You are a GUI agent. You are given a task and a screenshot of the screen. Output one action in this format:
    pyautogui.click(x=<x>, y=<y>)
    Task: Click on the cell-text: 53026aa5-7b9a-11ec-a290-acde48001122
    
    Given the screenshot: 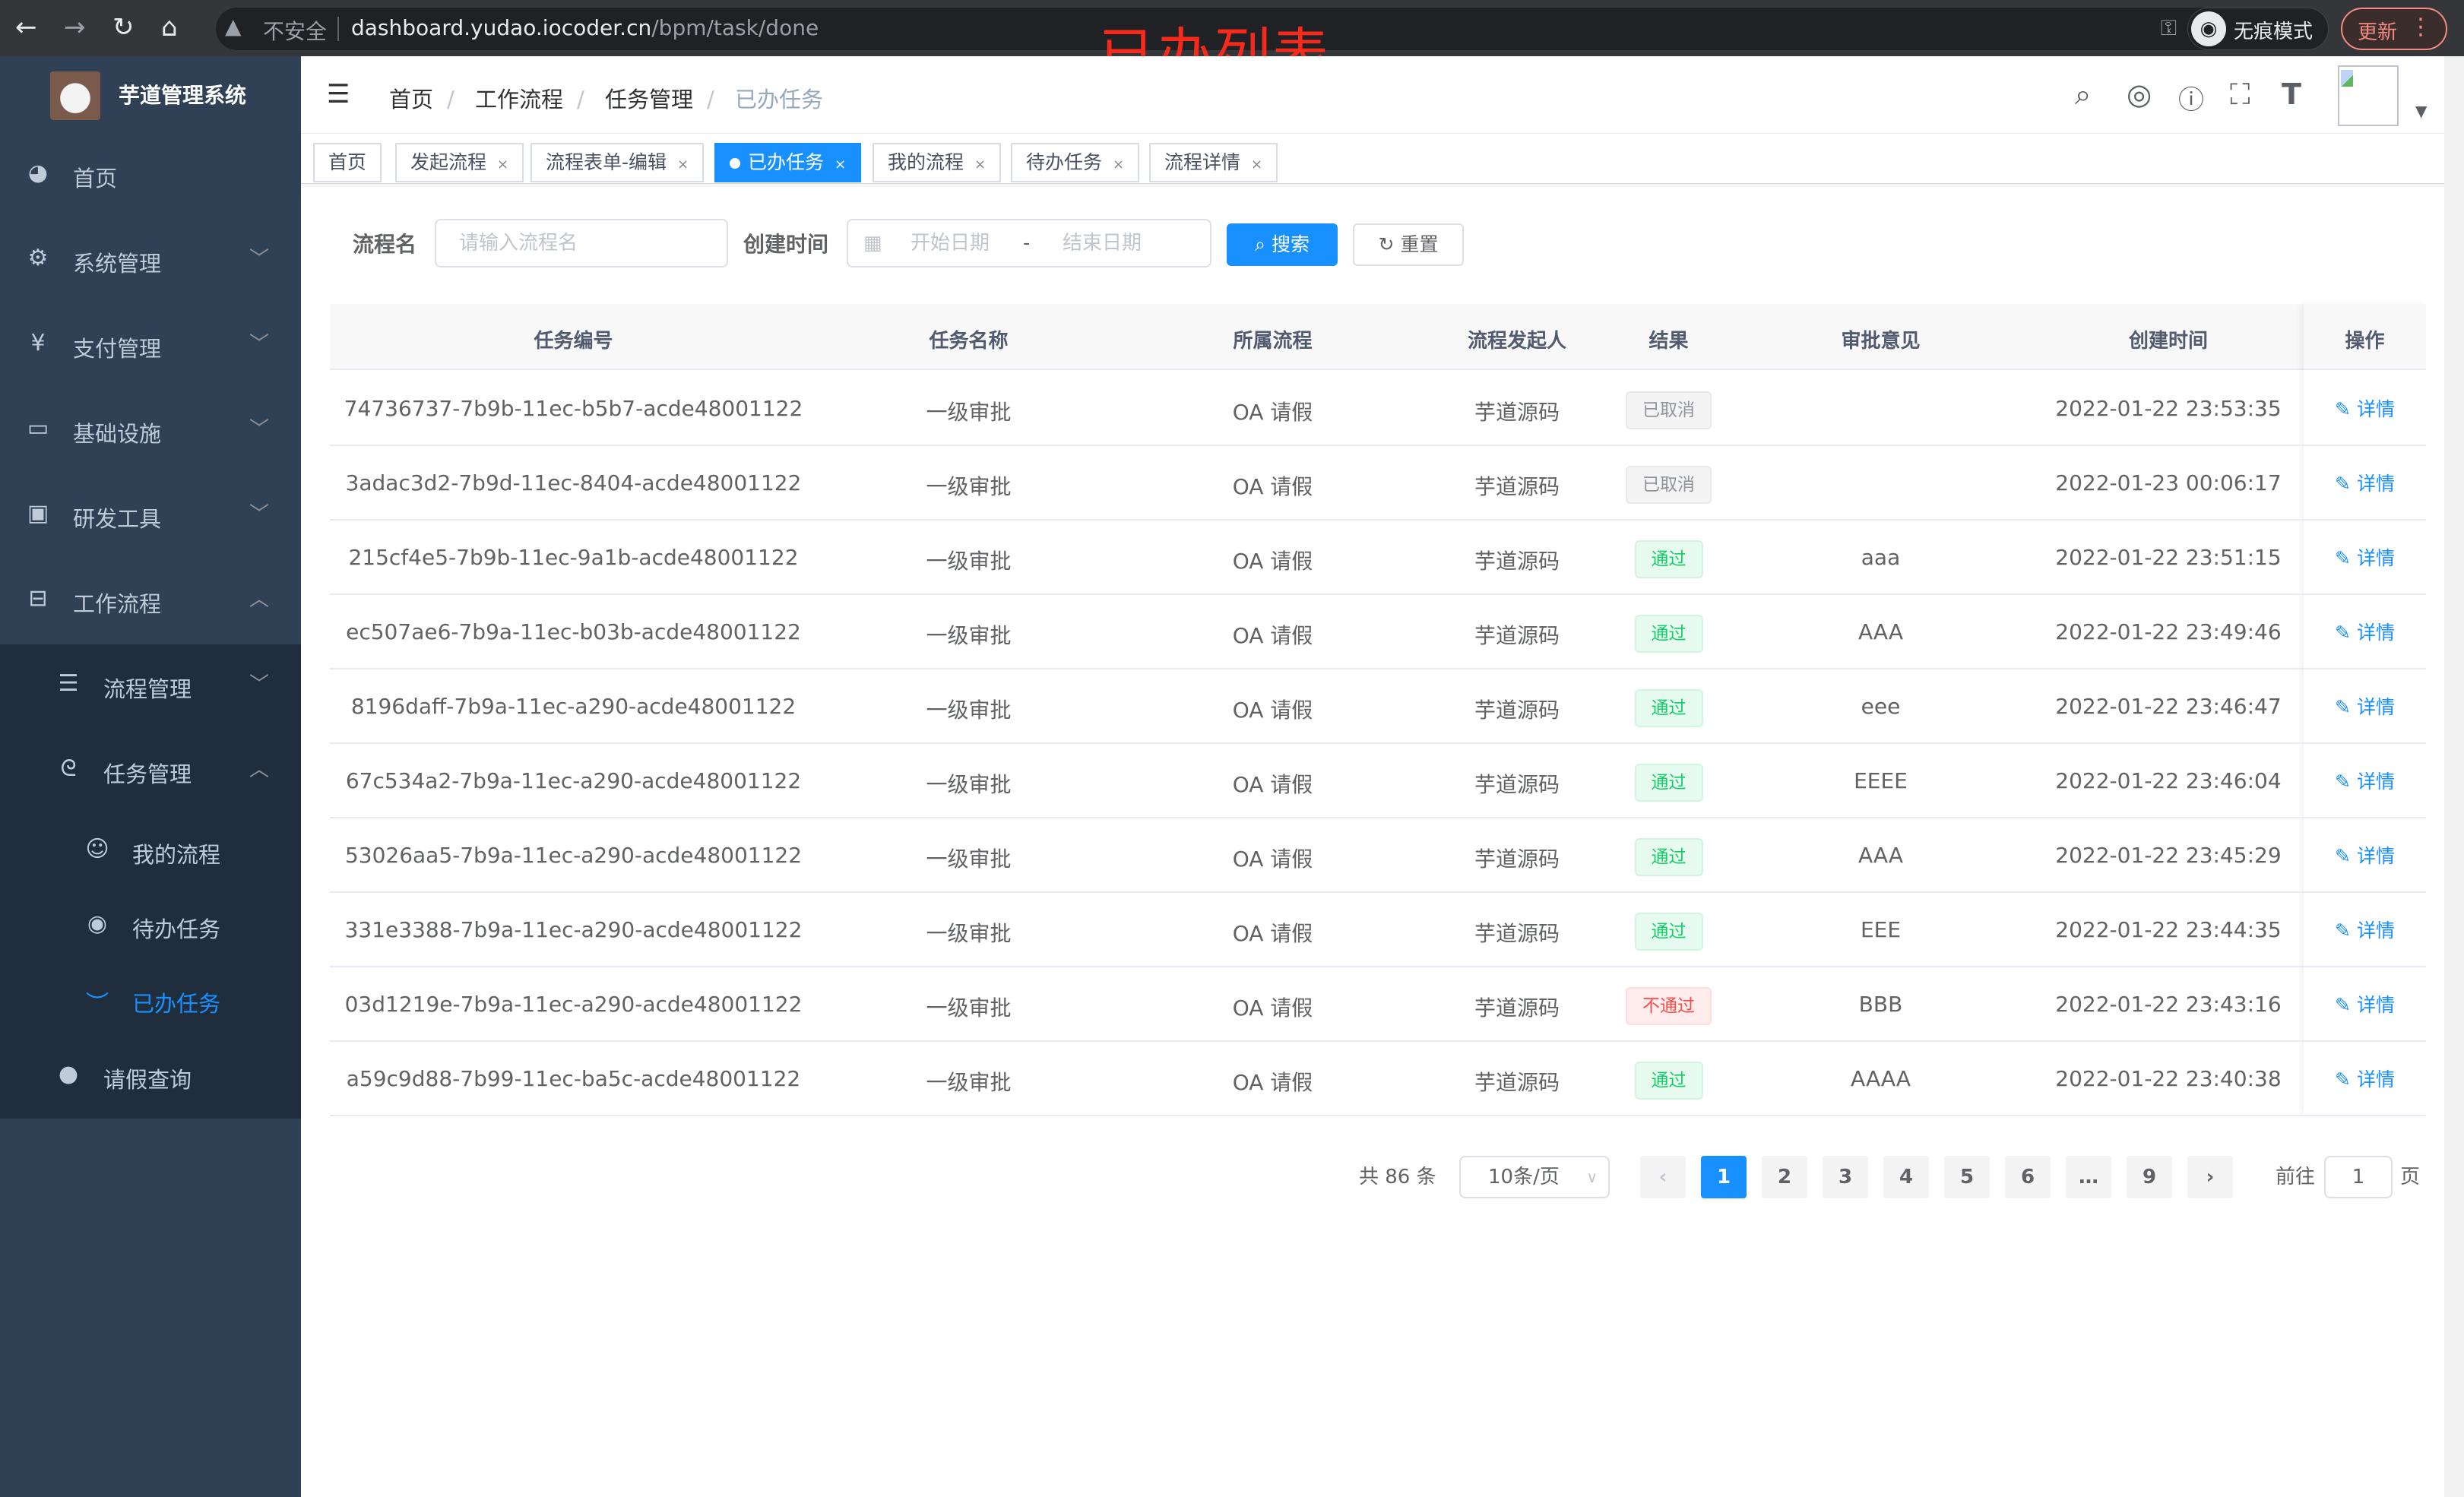 What is the action you would take?
    pyautogui.click(x=573, y=855)
    